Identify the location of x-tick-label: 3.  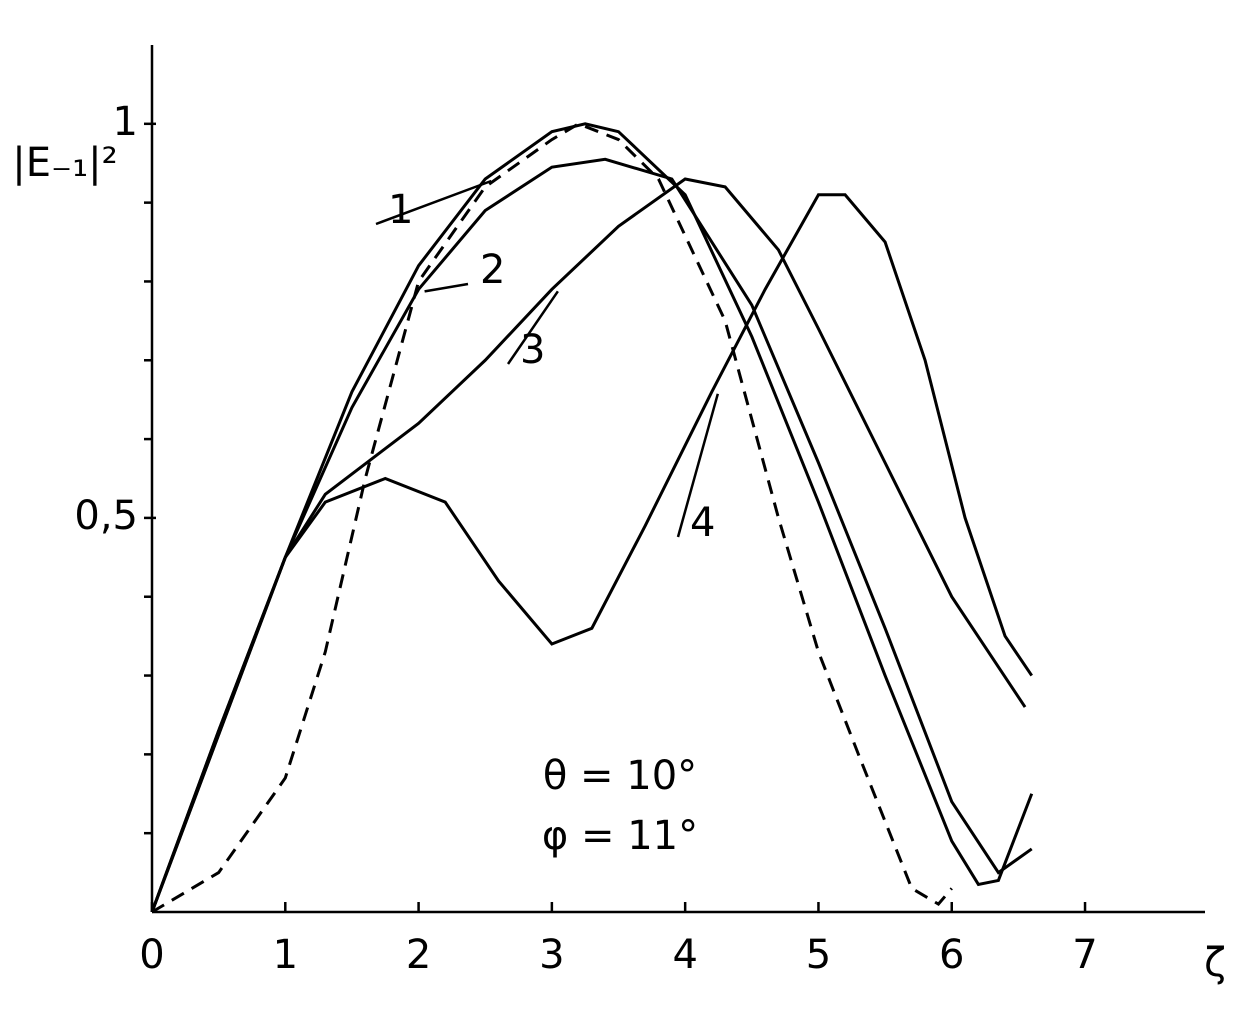
(551, 955).